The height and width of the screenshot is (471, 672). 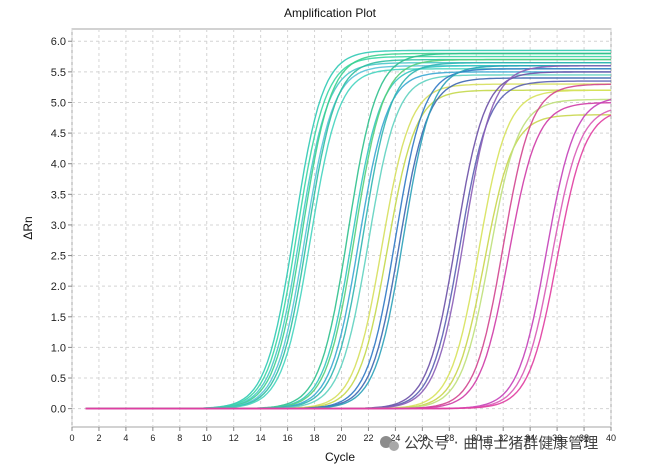 I want to click on y-tick-label: 4.5, so click(x=58, y=134).